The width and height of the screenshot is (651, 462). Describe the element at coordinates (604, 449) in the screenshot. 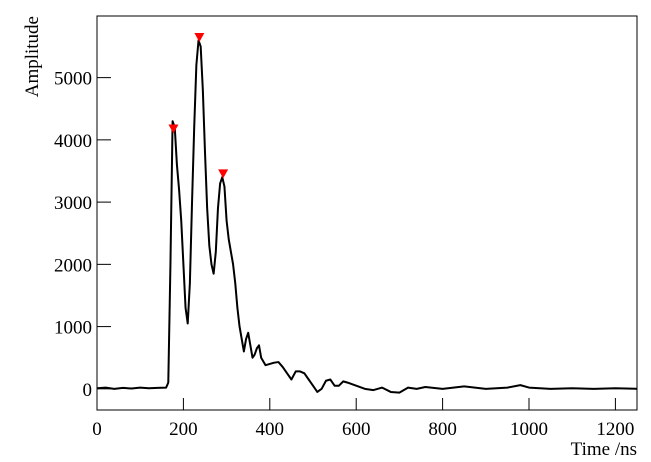

I see `x-axis-title: Time /ns` at that location.